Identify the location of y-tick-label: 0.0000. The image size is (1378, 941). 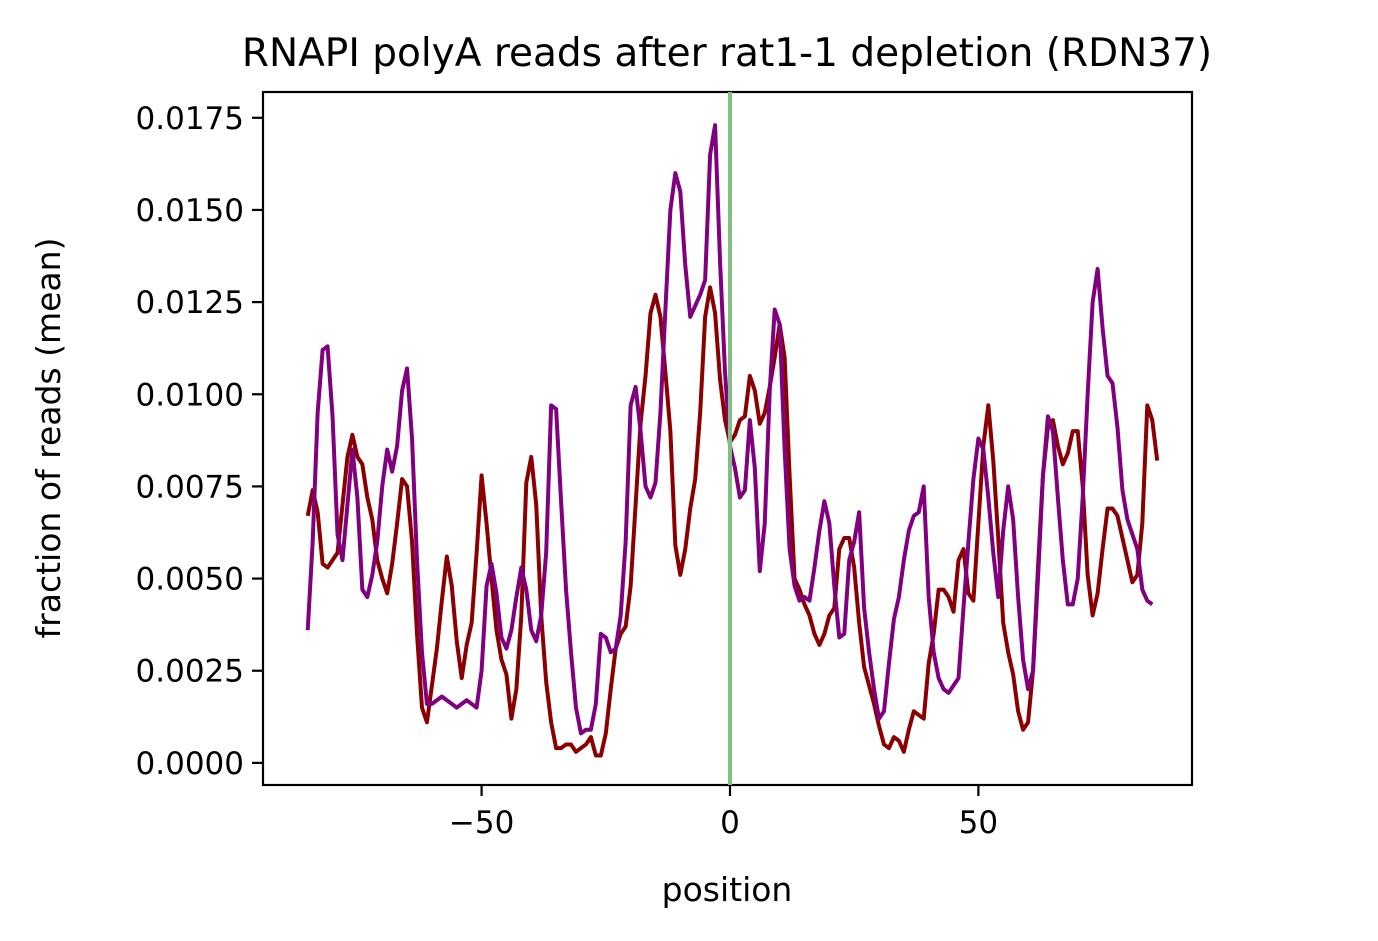
(190, 764).